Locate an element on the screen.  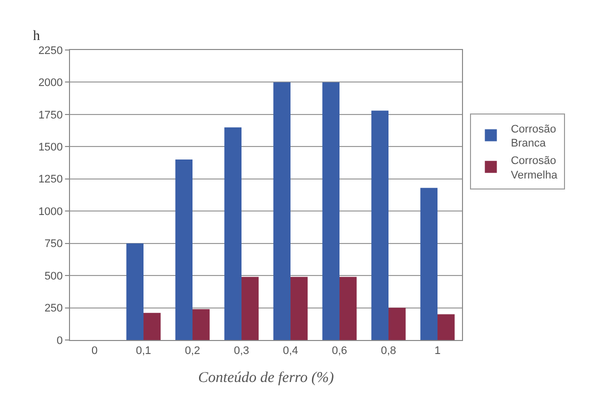
y-tick-label: 1750 is located at coordinates (50, 115).